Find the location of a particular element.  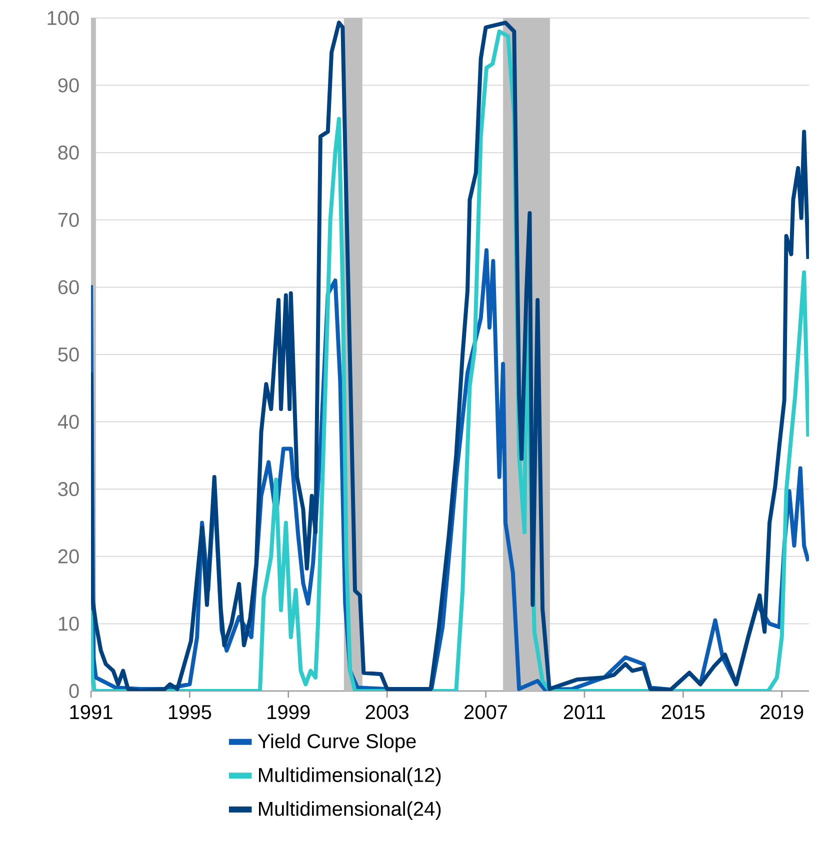

y-tick-label: 30 is located at coordinates (68, 489).